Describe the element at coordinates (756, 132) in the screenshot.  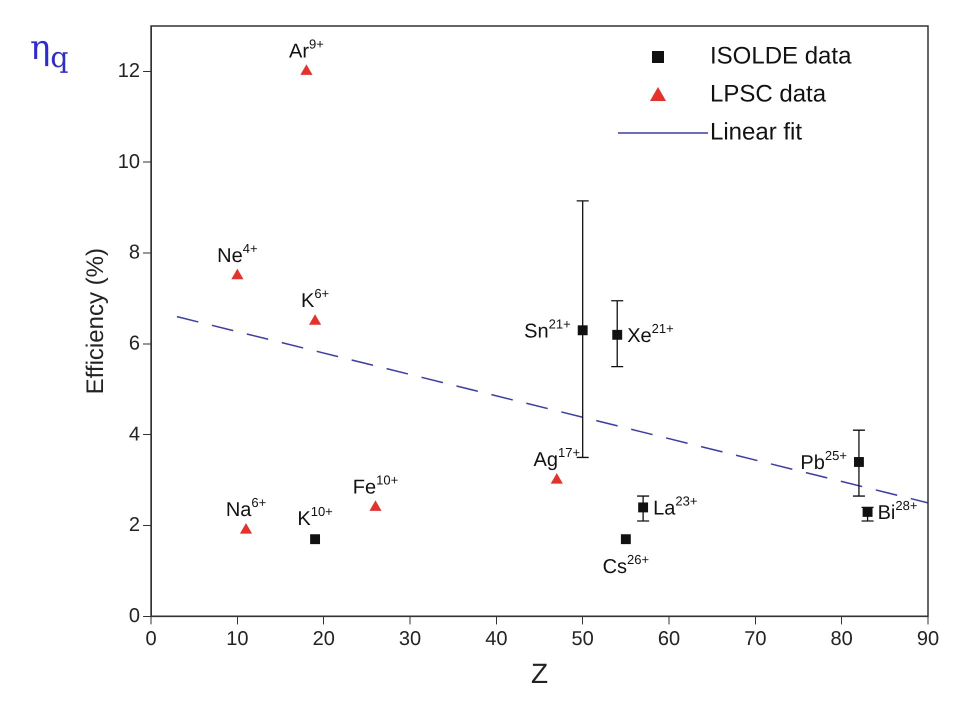
I see `legend-label: Linear fit` at that location.